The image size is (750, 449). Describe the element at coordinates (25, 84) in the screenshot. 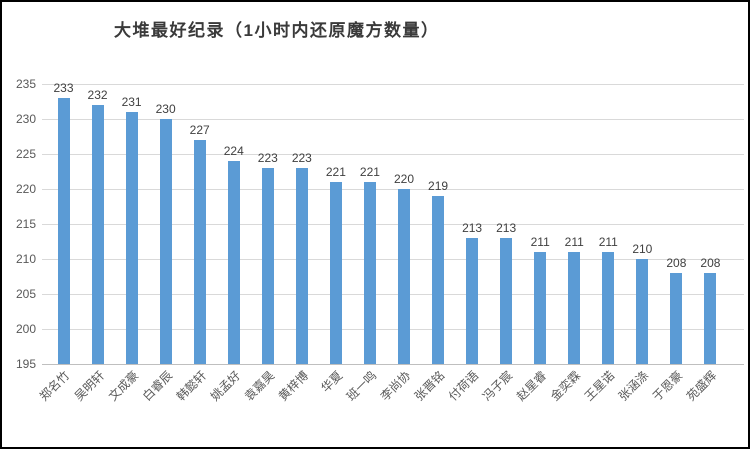

I see `y-axis-tick-label: 235` at that location.